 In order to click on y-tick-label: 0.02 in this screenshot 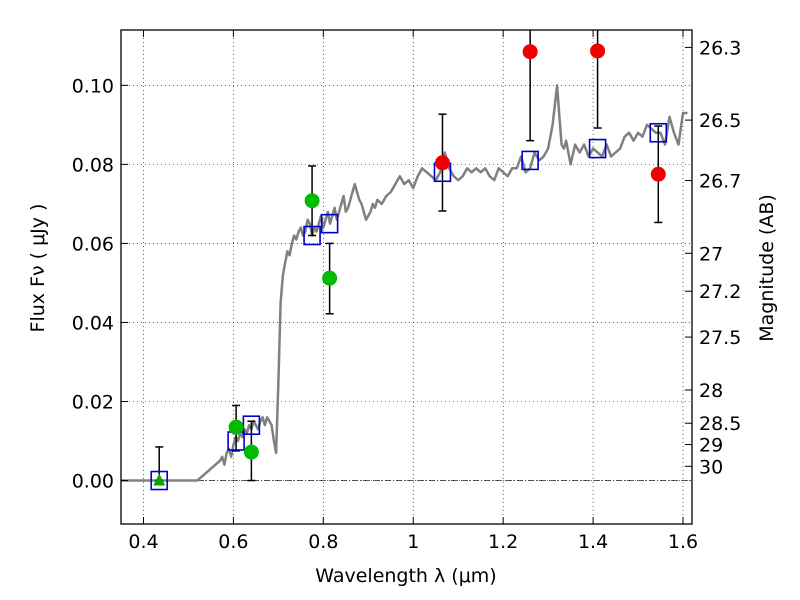, I will do `click(93, 402)`.